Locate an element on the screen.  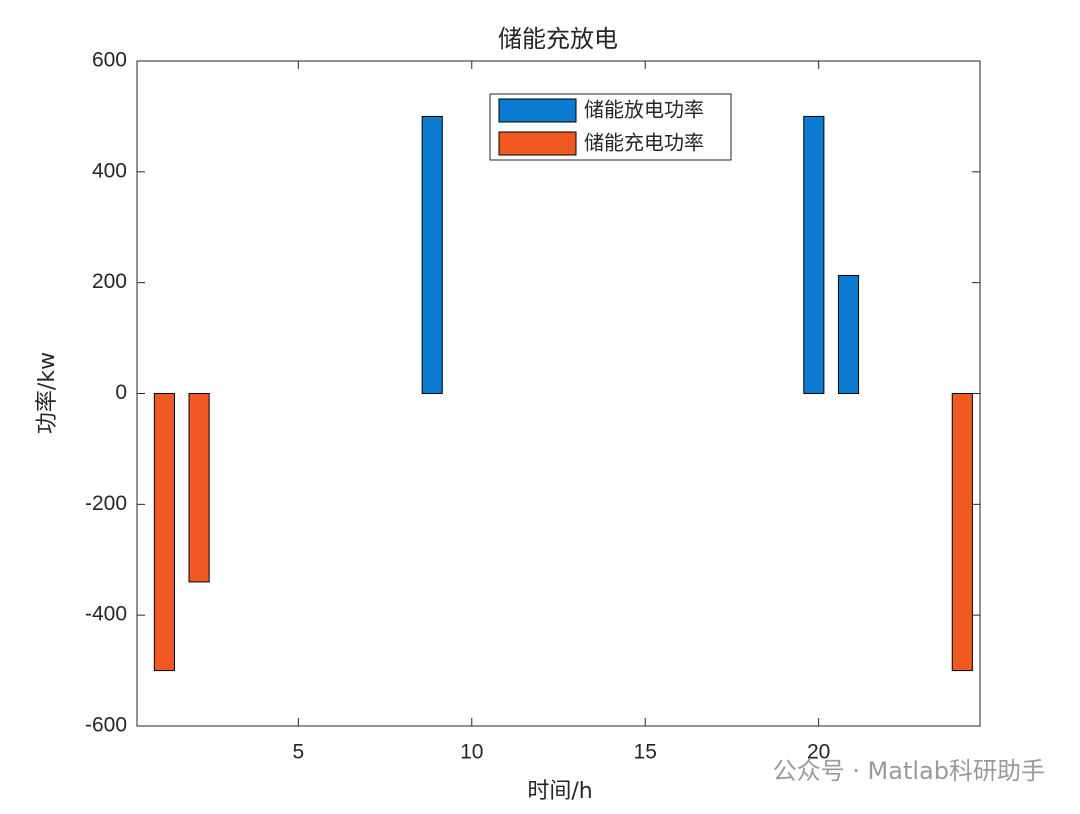
y-tick-label: 0 is located at coordinates (121, 392).